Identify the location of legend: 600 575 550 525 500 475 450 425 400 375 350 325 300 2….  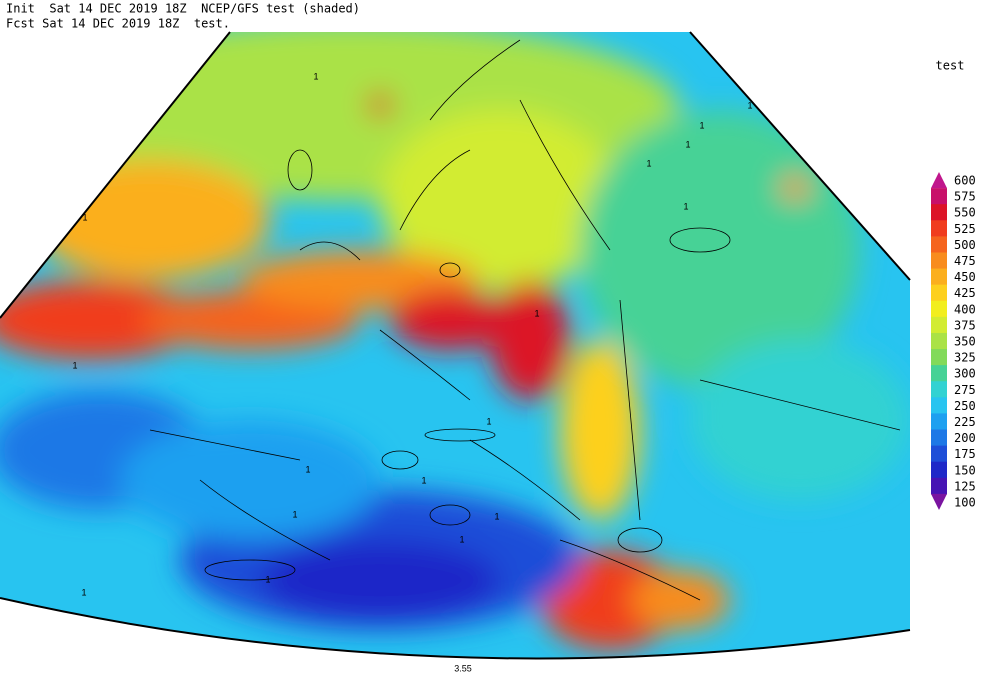
(953, 341).